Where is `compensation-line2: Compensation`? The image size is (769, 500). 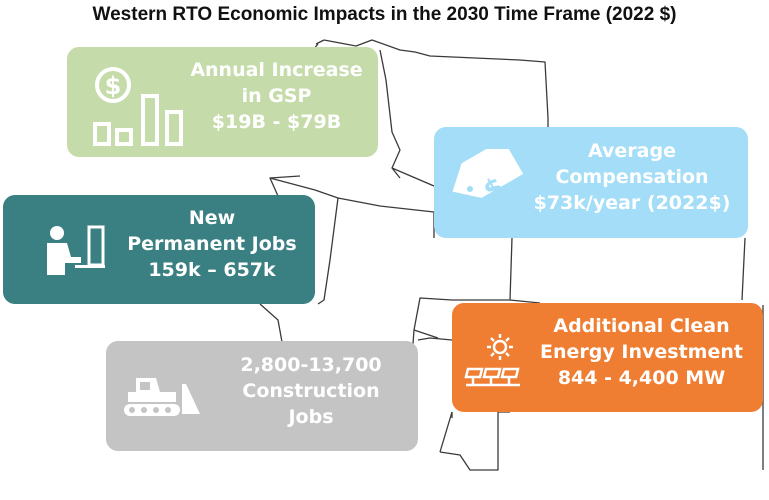
compensation-line2: Compensation is located at coordinates (632, 177).